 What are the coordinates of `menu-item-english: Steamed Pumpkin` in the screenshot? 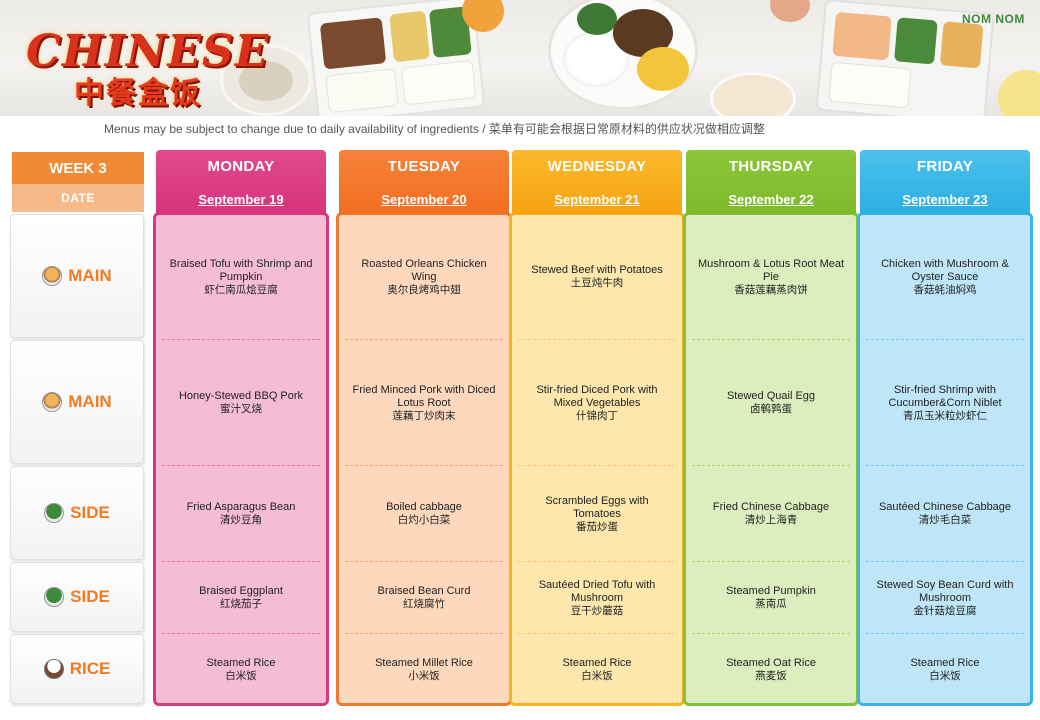 It's located at (771, 591).